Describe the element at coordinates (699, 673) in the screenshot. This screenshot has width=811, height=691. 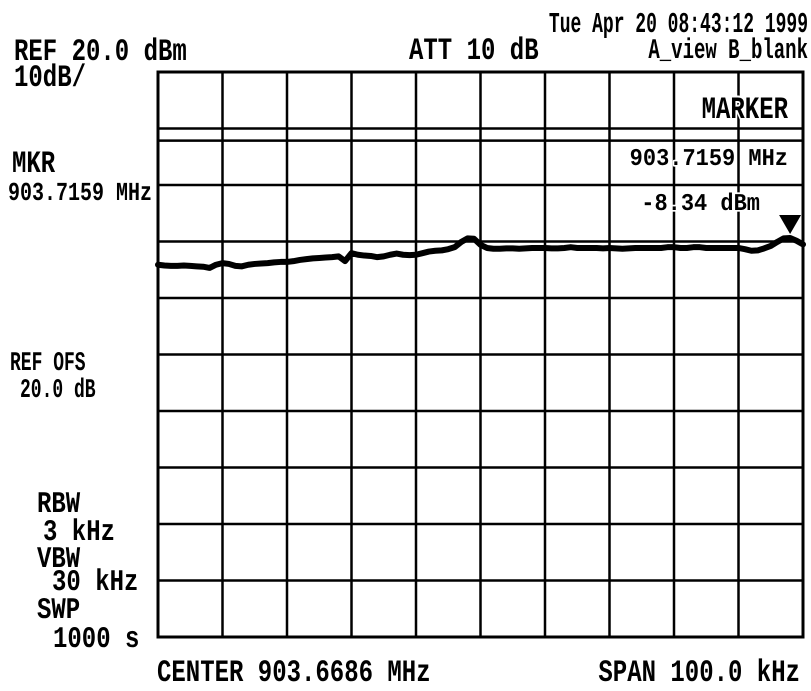
I see `text: SPAN 100.0 kHz` at that location.